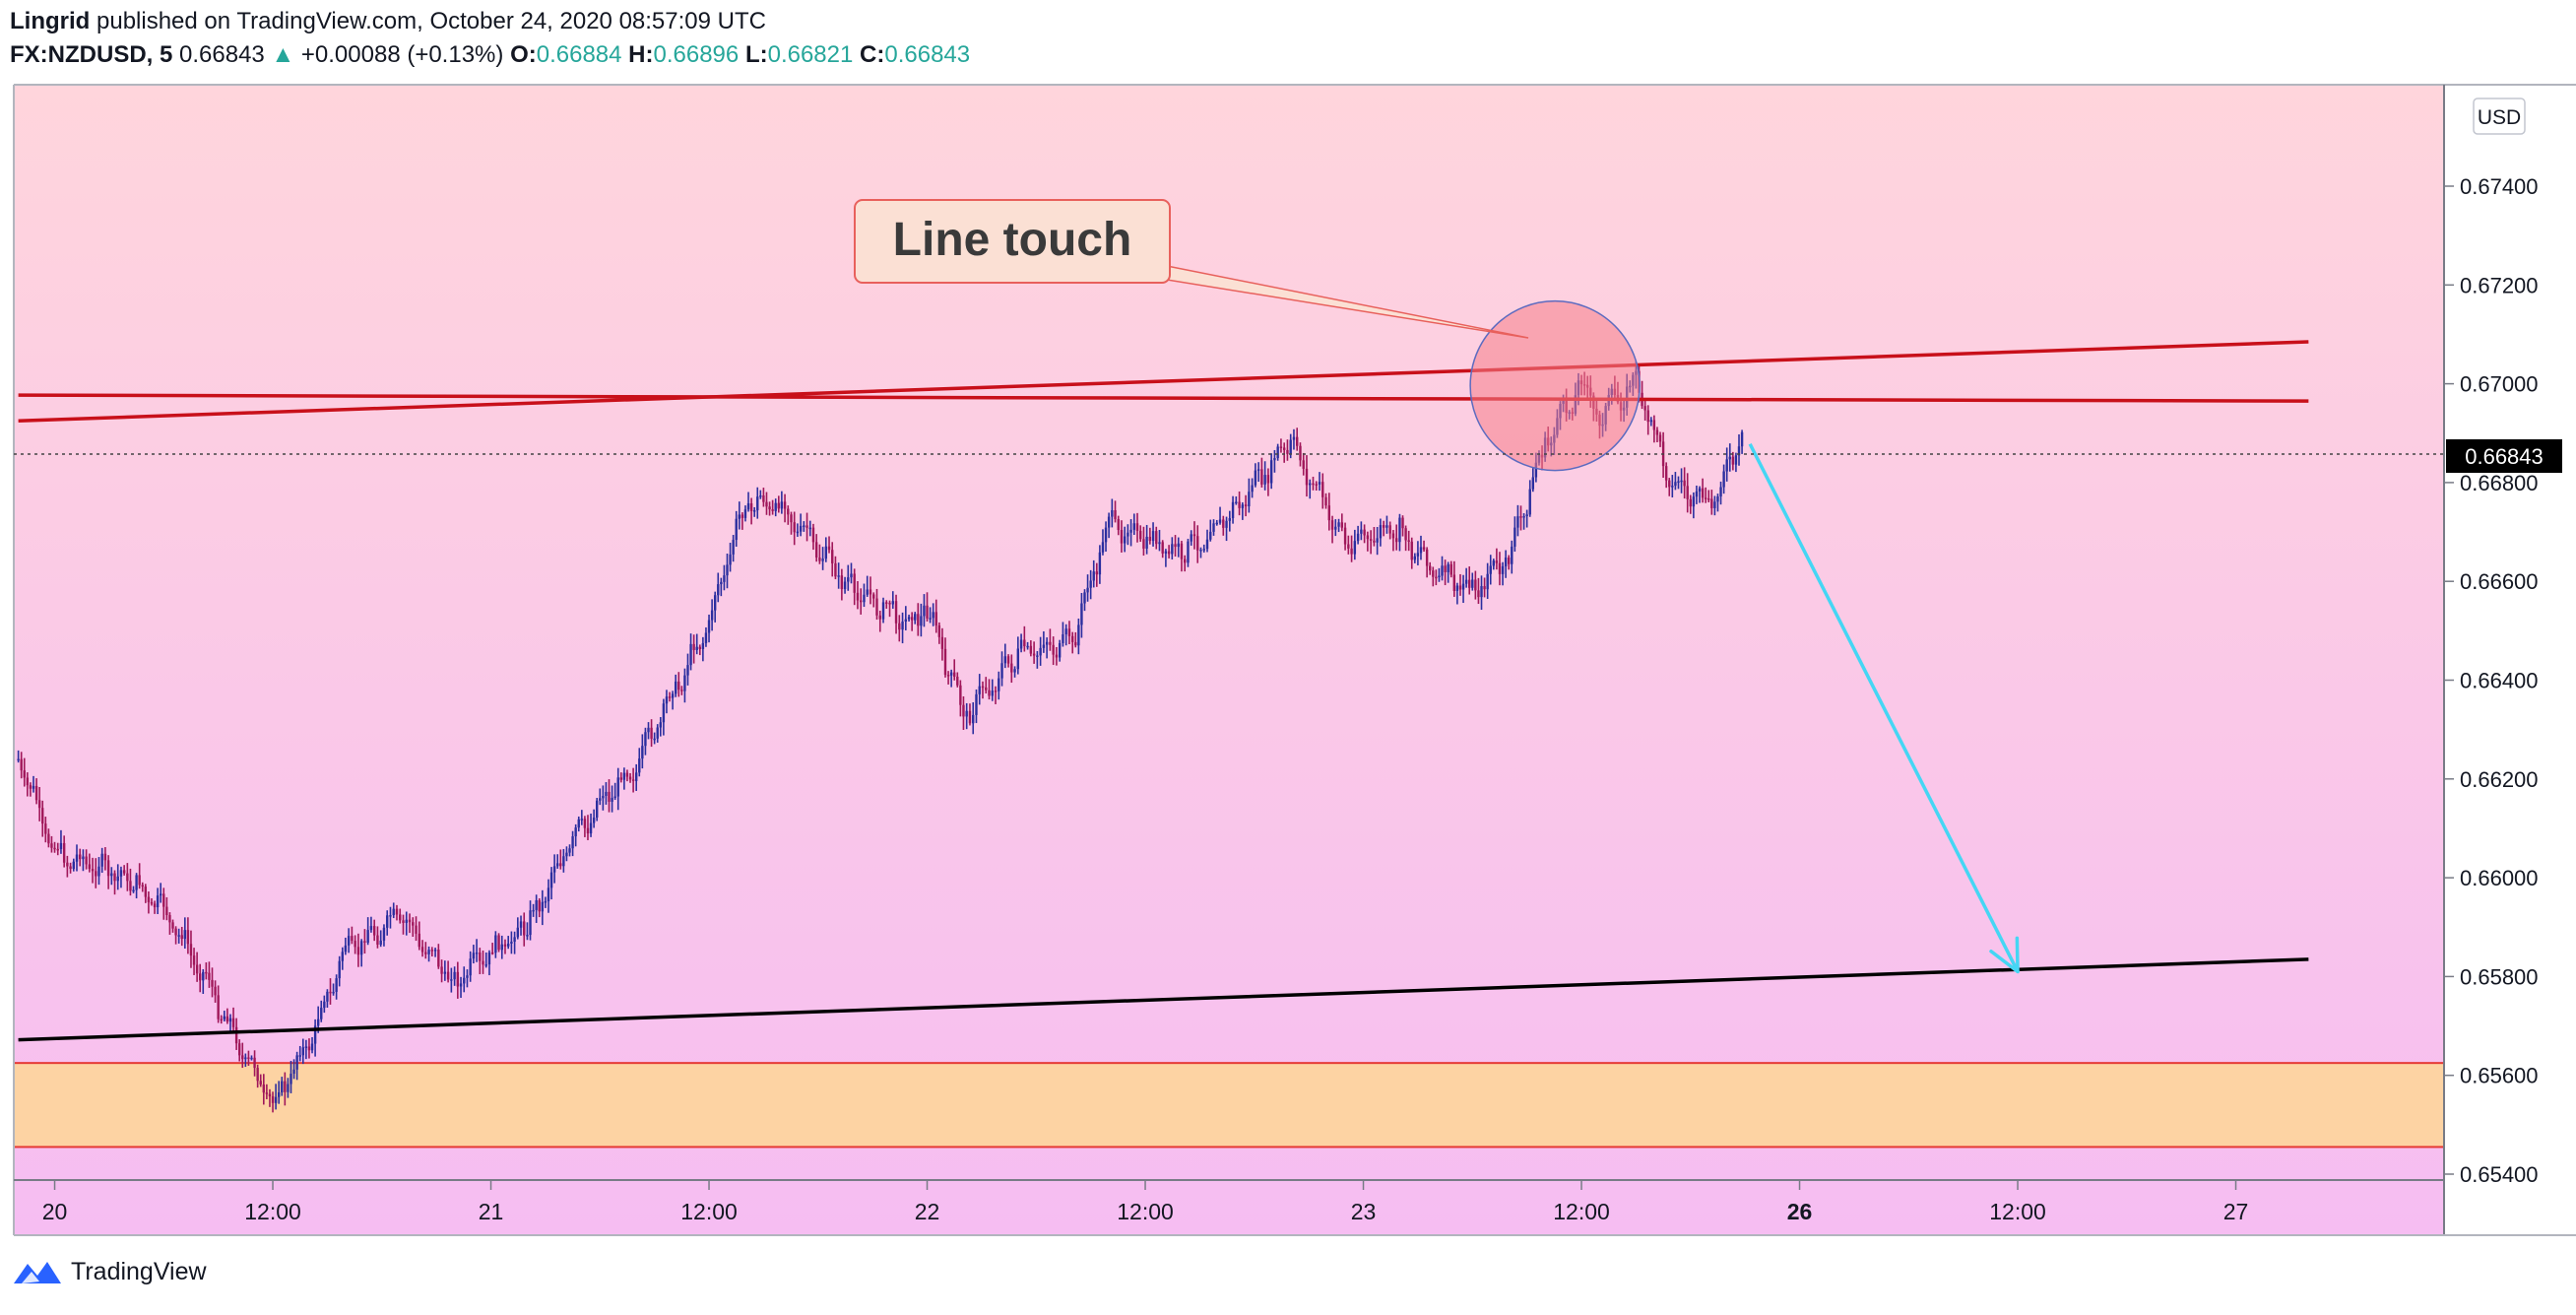 The height and width of the screenshot is (1315, 2576). I want to click on currency-badge, so click(2499, 116).